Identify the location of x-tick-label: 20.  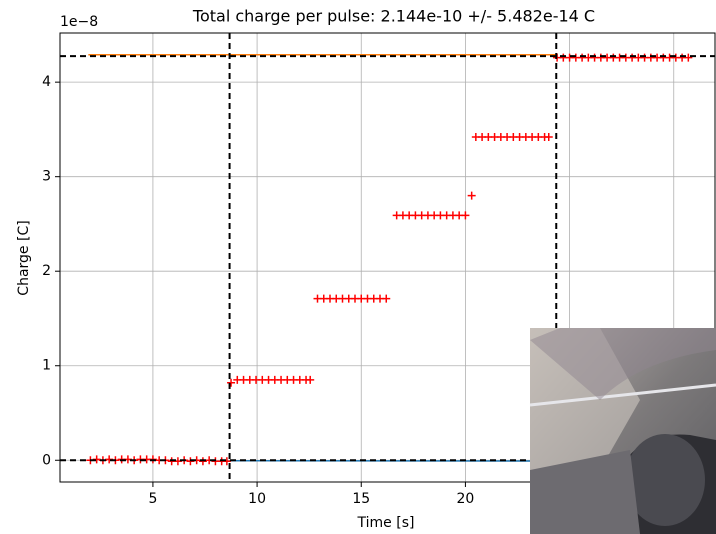
(466, 499).